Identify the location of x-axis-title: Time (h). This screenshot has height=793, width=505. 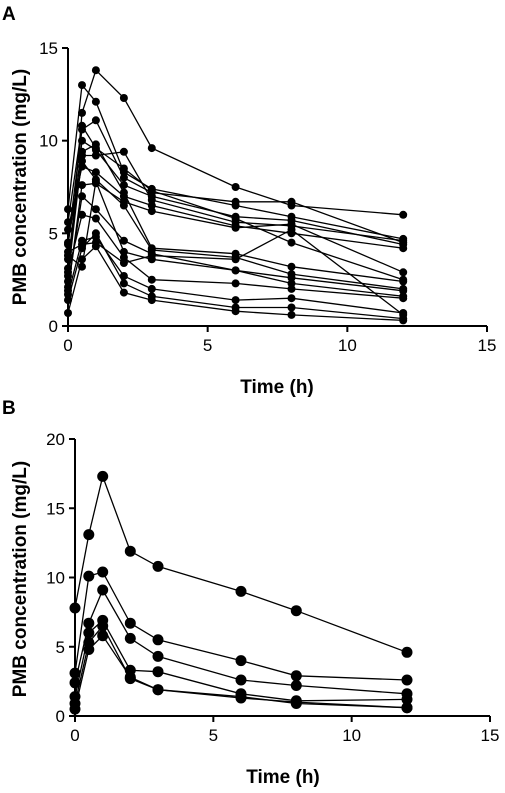
(283, 777).